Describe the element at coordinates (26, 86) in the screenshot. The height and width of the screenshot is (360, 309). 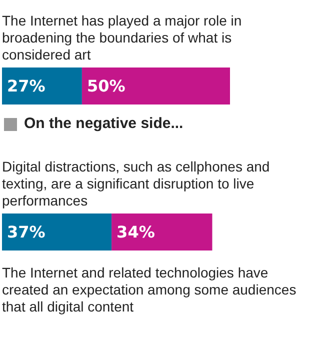
I see `data-label: 27%` at that location.